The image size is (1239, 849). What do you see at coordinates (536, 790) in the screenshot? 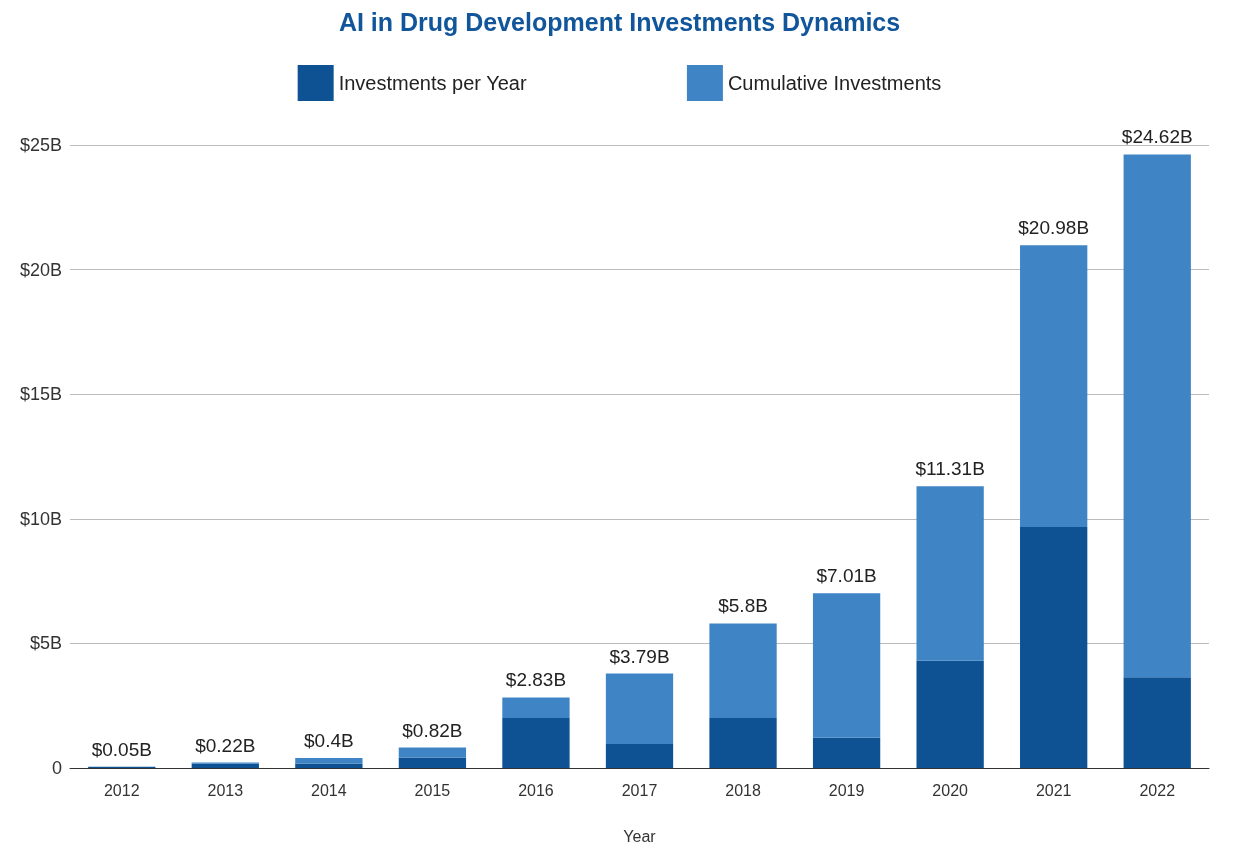
I see `x-tick-label: 2016` at bounding box center [536, 790].